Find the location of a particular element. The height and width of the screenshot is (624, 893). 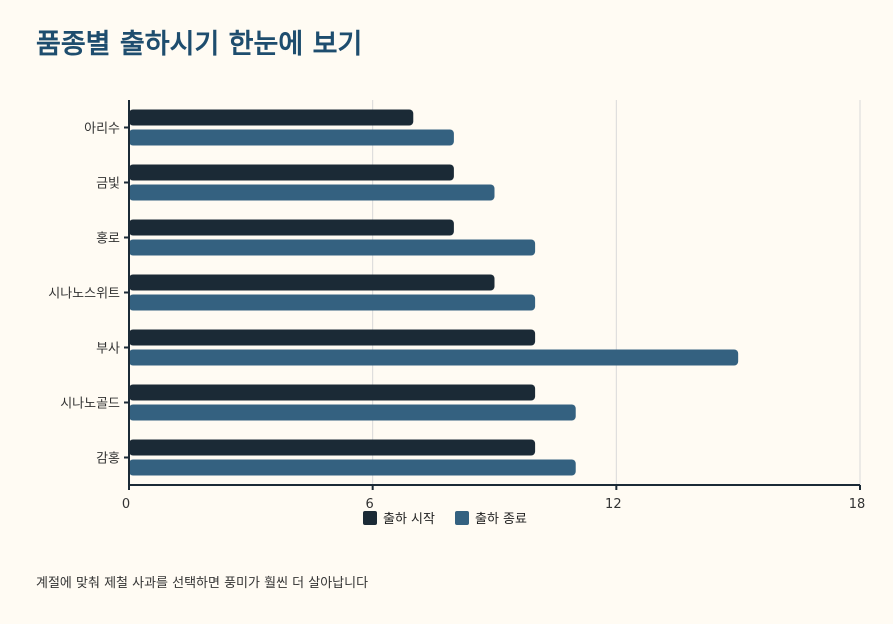

footnote: 계절에 맞춰 제철 사과를 선택하면 풍미가 훨씬 더 살아납니다 is located at coordinates (202, 583).